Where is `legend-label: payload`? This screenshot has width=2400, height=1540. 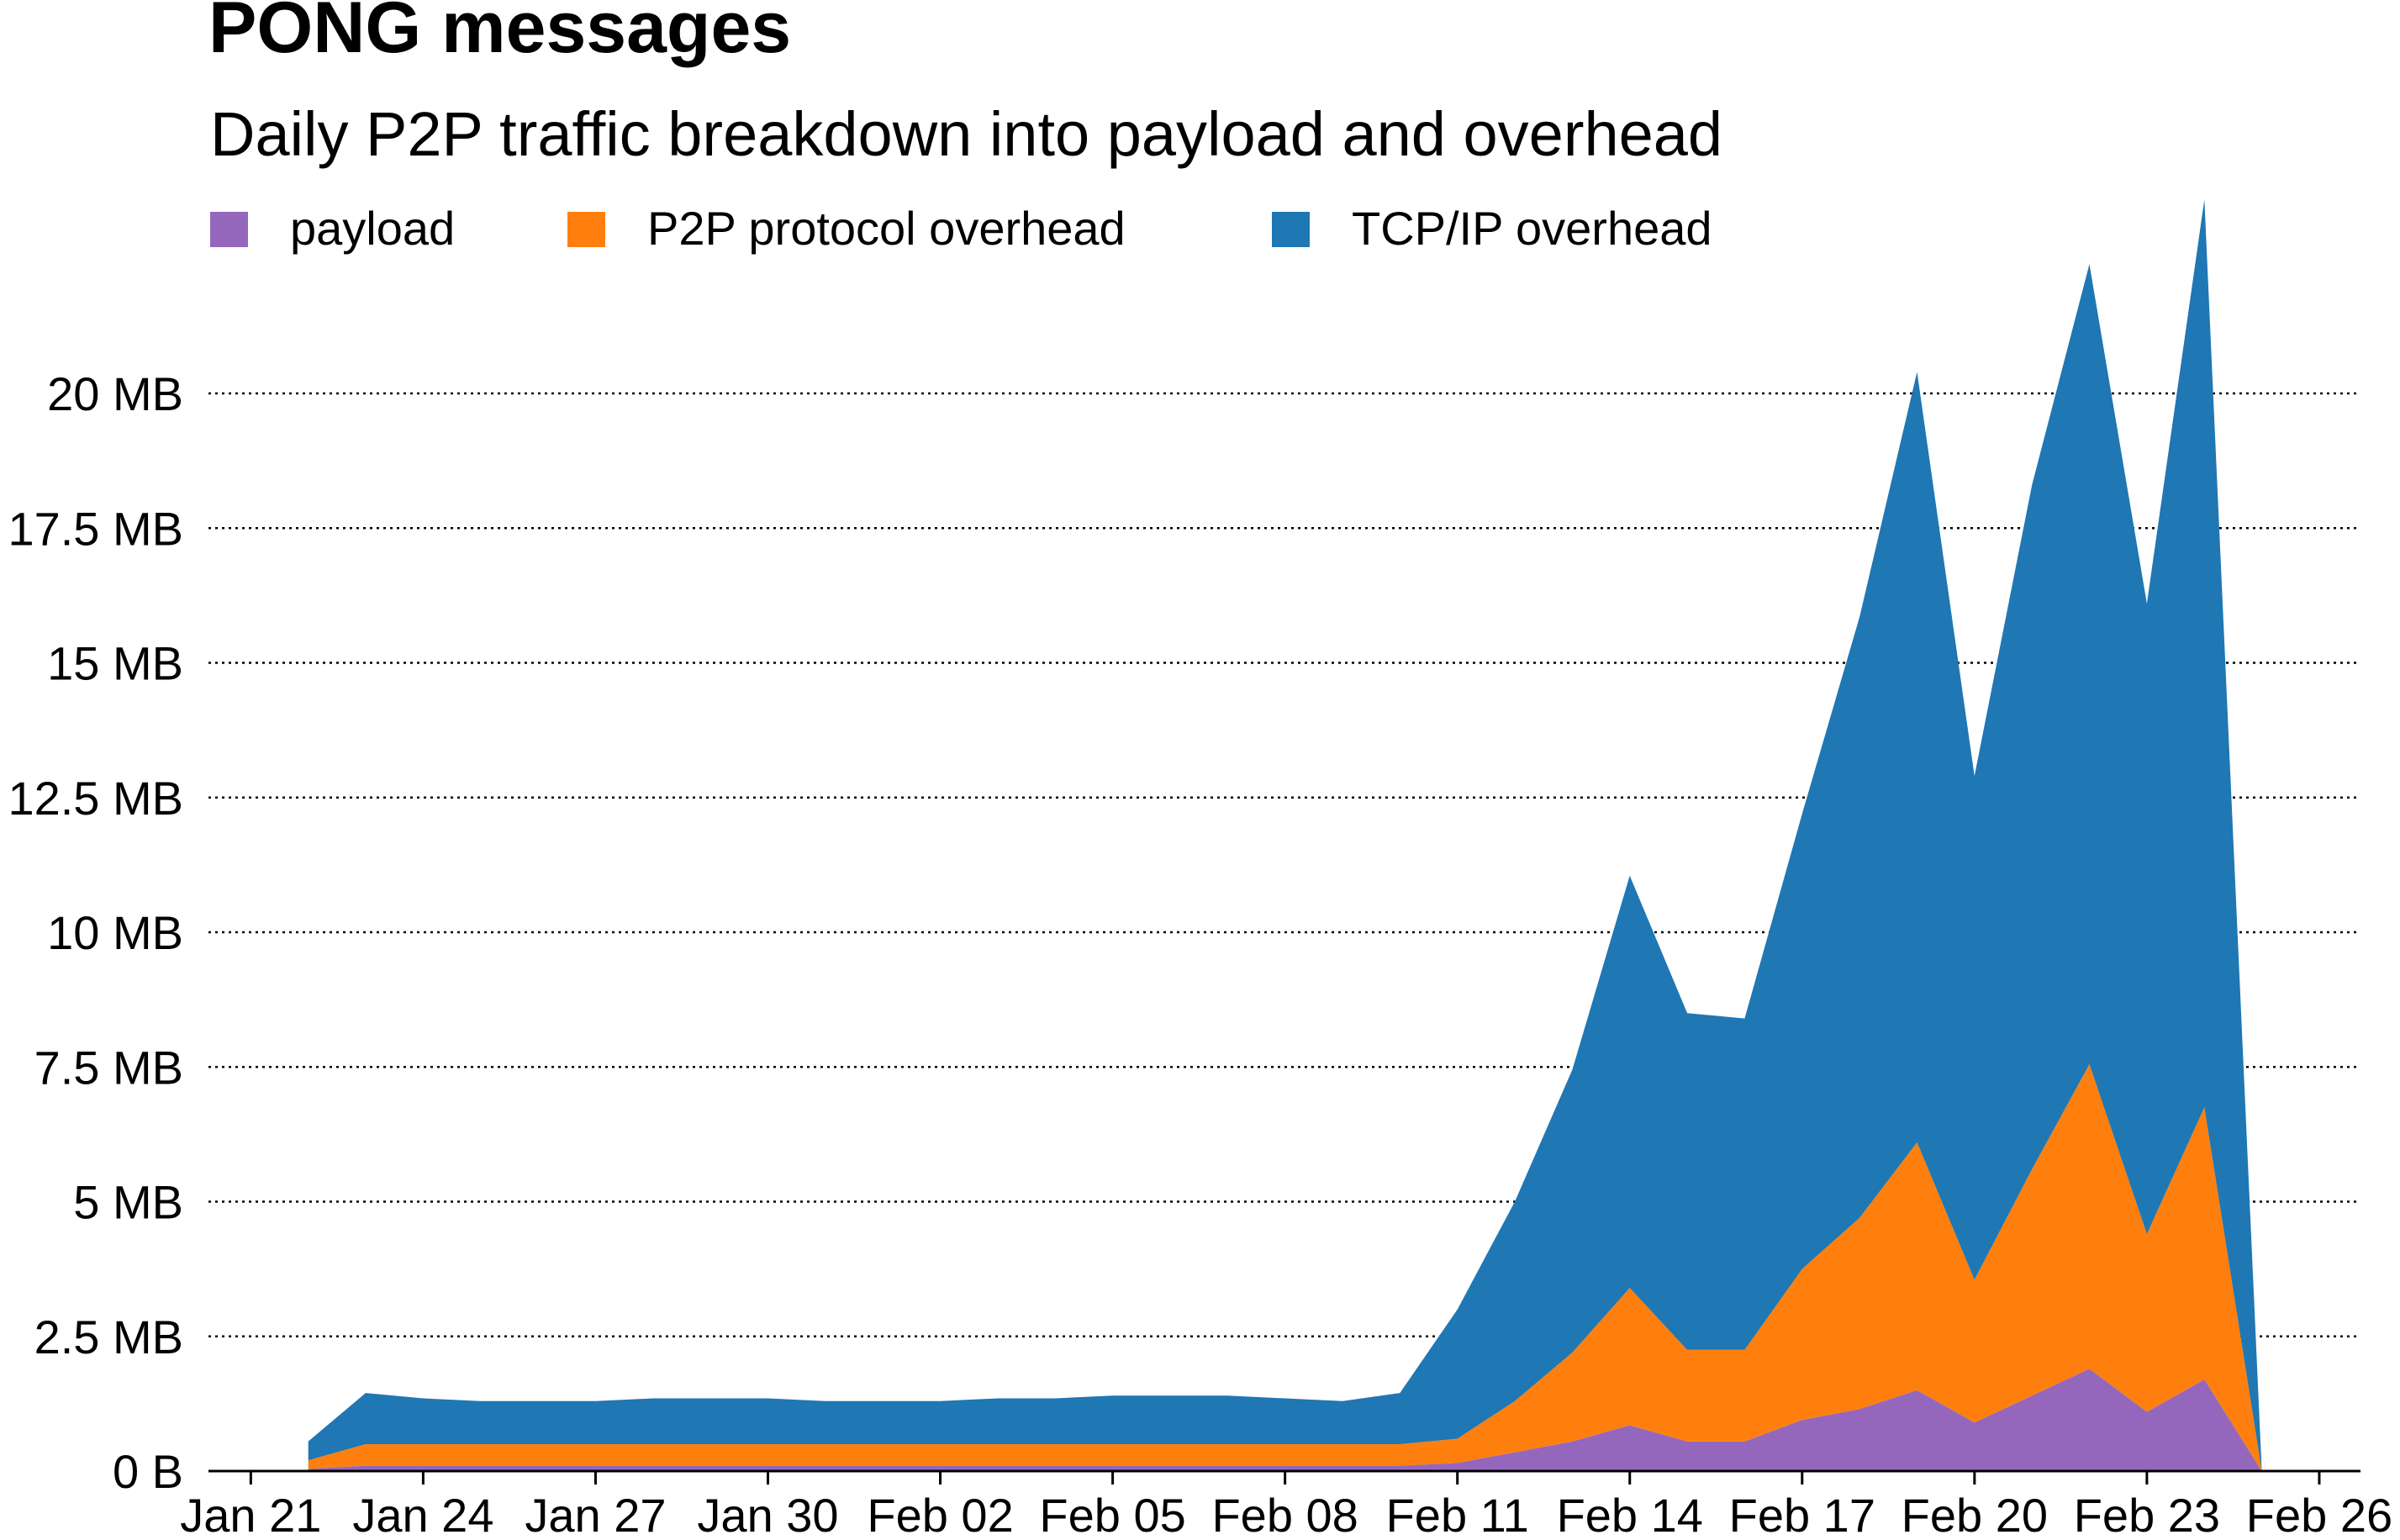
legend-label: payload is located at coordinates (372, 228).